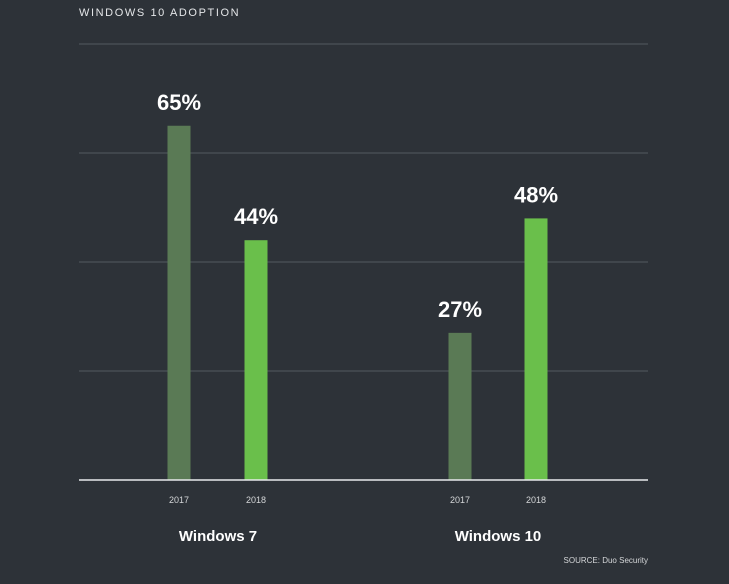 The image size is (729, 584). What do you see at coordinates (179, 302) in the screenshot?
I see `bar-windows-7-2017` at bounding box center [179, 302].